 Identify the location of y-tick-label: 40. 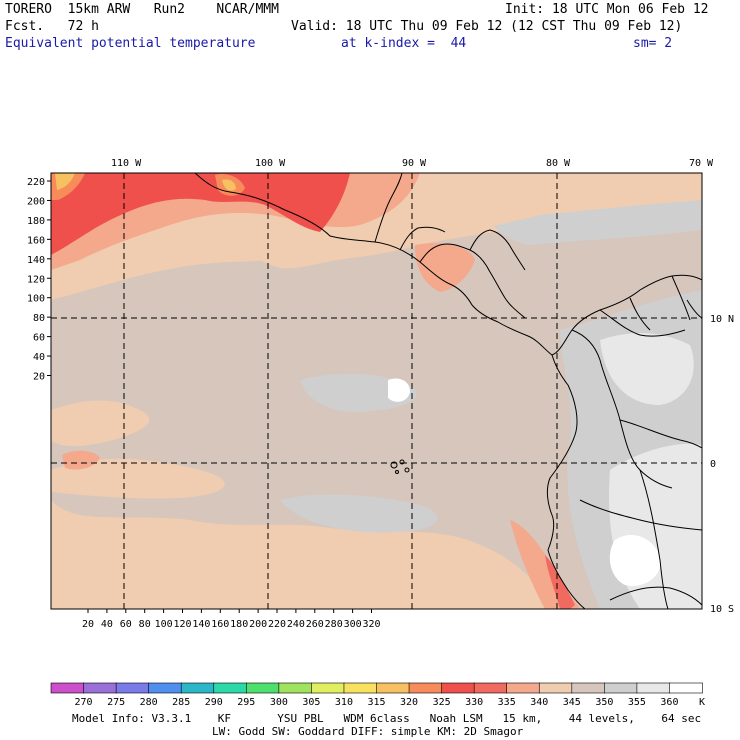
(39, 357).